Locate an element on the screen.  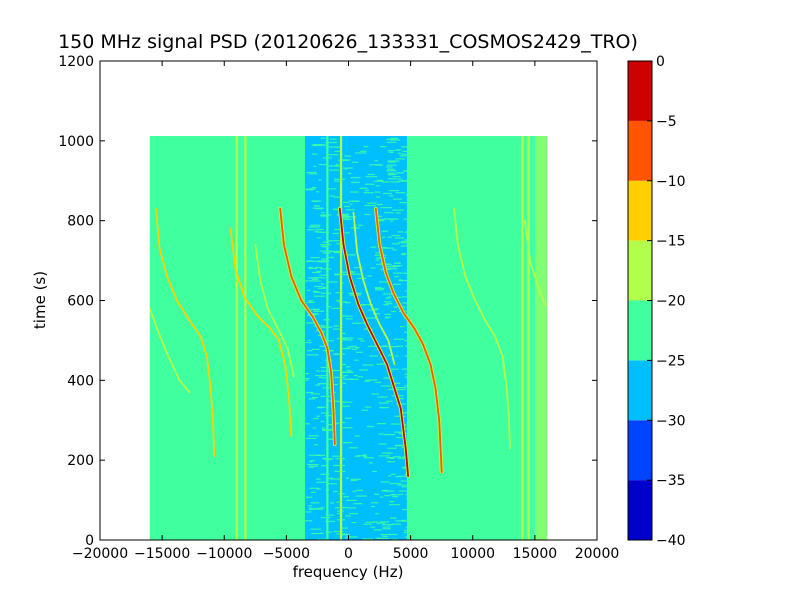
doppler-track is located at coordinates (170, 350).